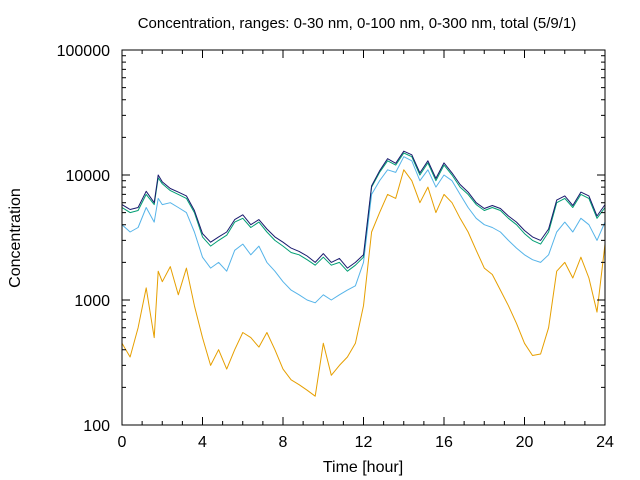 This screenshot has height=480, width=640. Describe the element at coordinates (122, 442) in the screenshot. I see `x-tick-label: 0` at that location.